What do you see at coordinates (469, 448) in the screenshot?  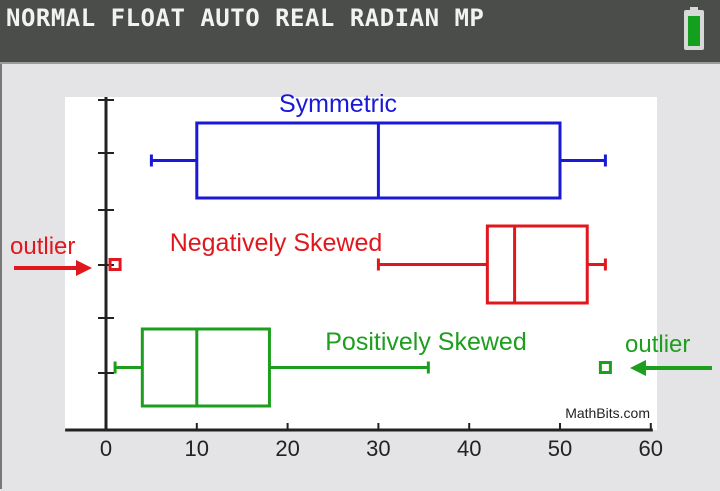 I see `x-tick-label: 40` at bounding box center [469, 448].